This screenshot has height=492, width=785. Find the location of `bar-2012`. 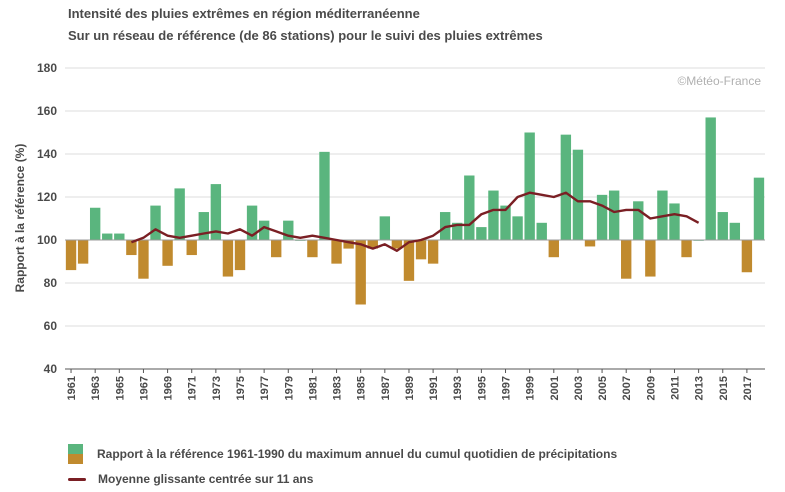

bar-2012 is located at coordinates (686, 249).